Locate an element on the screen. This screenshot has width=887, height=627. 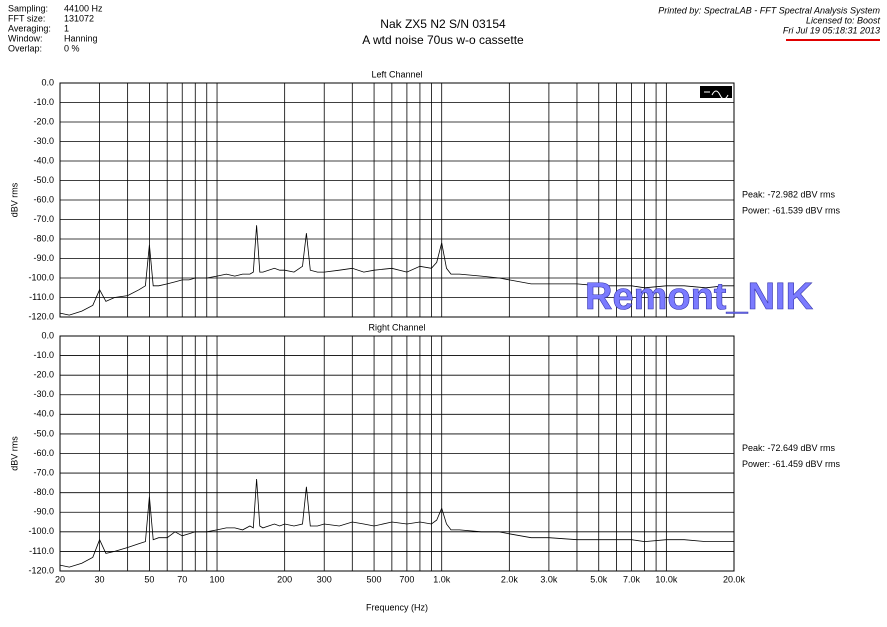
x-tick-label: 5.0k is located at coordinates (599, 579).